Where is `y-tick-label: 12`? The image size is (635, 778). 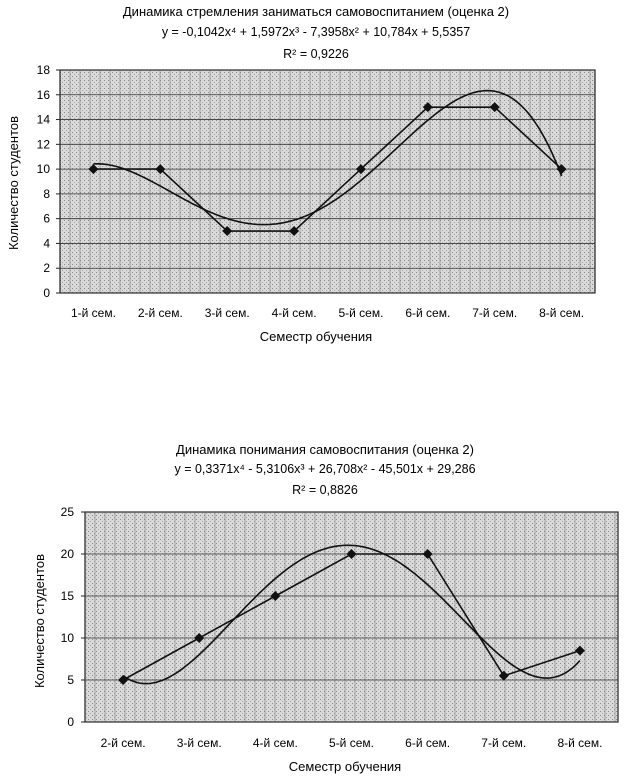 y-tick-label: 12 is located at coordinates (44, 144).